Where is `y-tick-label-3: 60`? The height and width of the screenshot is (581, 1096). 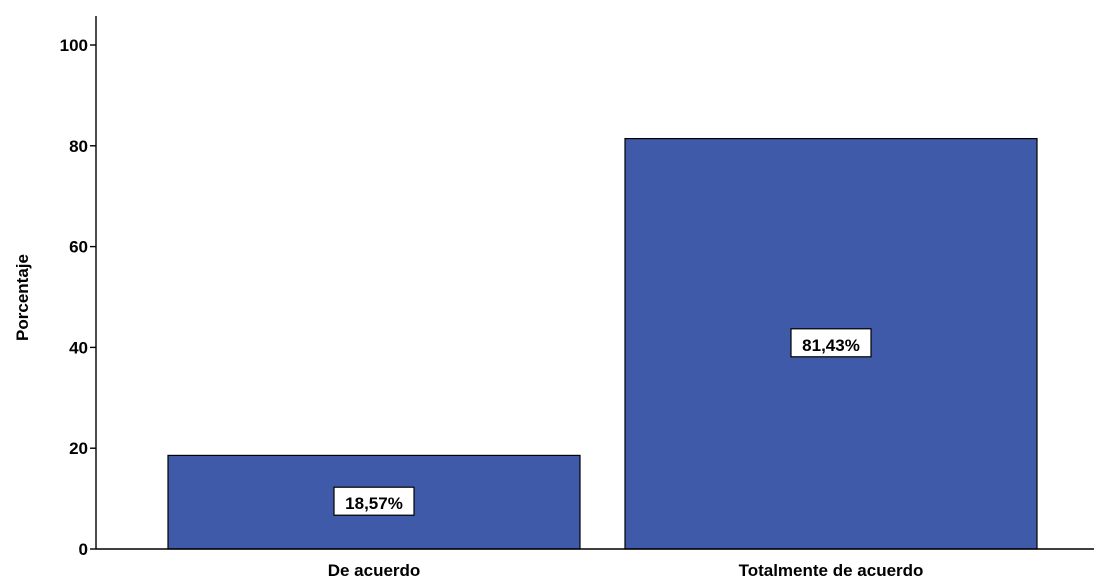 y-tick-label-3: 60 is located at coordinates (78, 247).